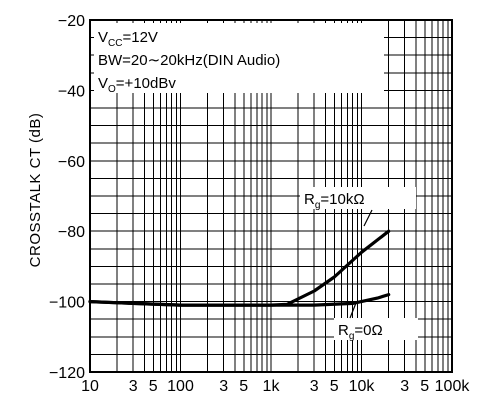 The image size is (489, 397). I want to click on bandwidth-condition: BW=20∼20kHz(DIN Audio), so click(189, 60).